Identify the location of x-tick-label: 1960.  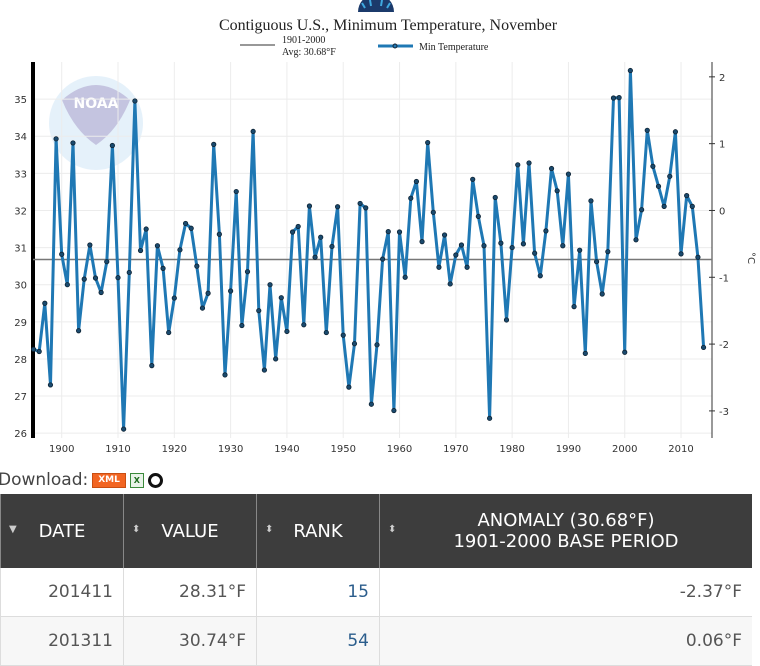
(399, 449).